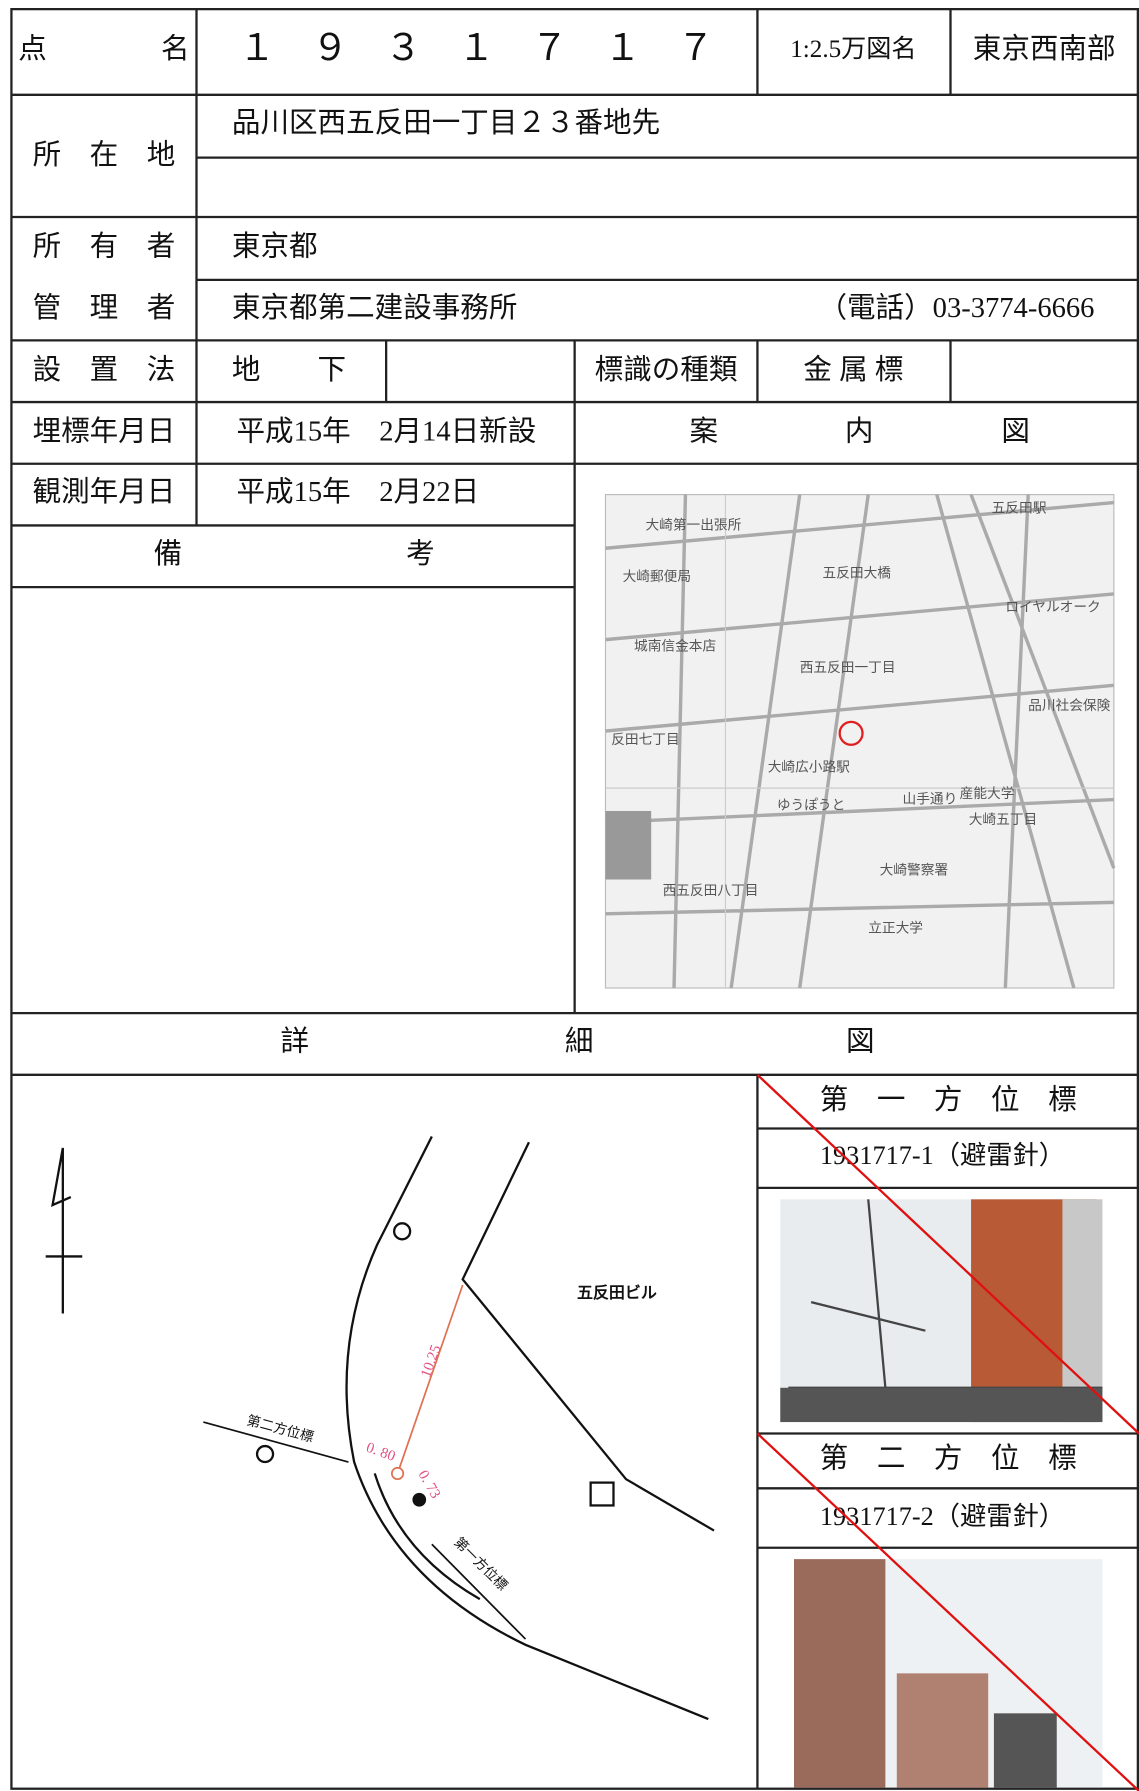 The image size is (1139, 1791). I want to click on label: 観測年月日, so click(104, 492).